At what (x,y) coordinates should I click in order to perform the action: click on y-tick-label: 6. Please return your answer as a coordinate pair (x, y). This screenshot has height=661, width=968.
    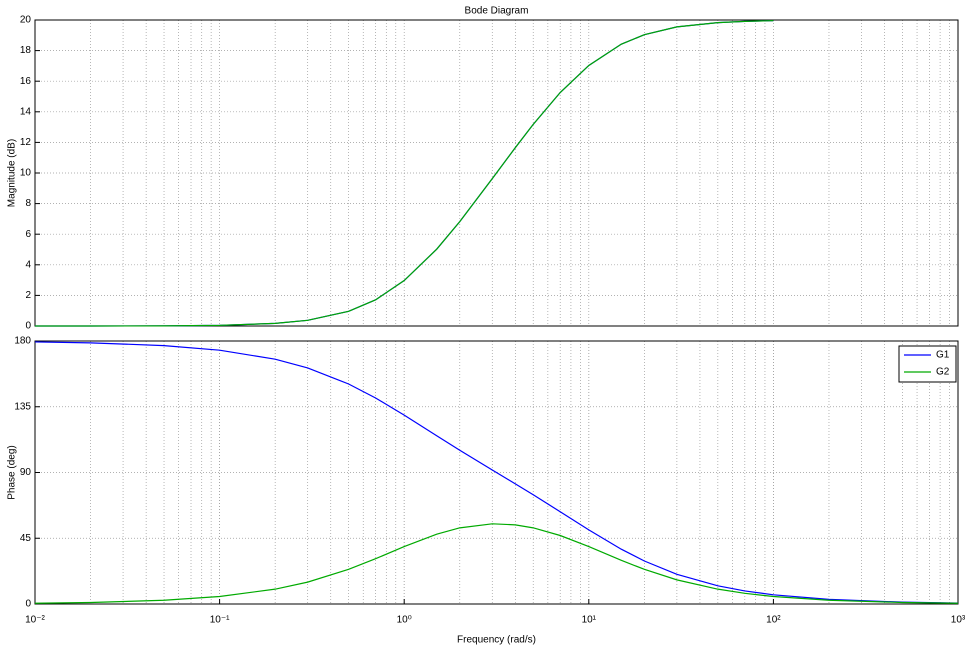
    Looking at the image, I should click on (28, 234).